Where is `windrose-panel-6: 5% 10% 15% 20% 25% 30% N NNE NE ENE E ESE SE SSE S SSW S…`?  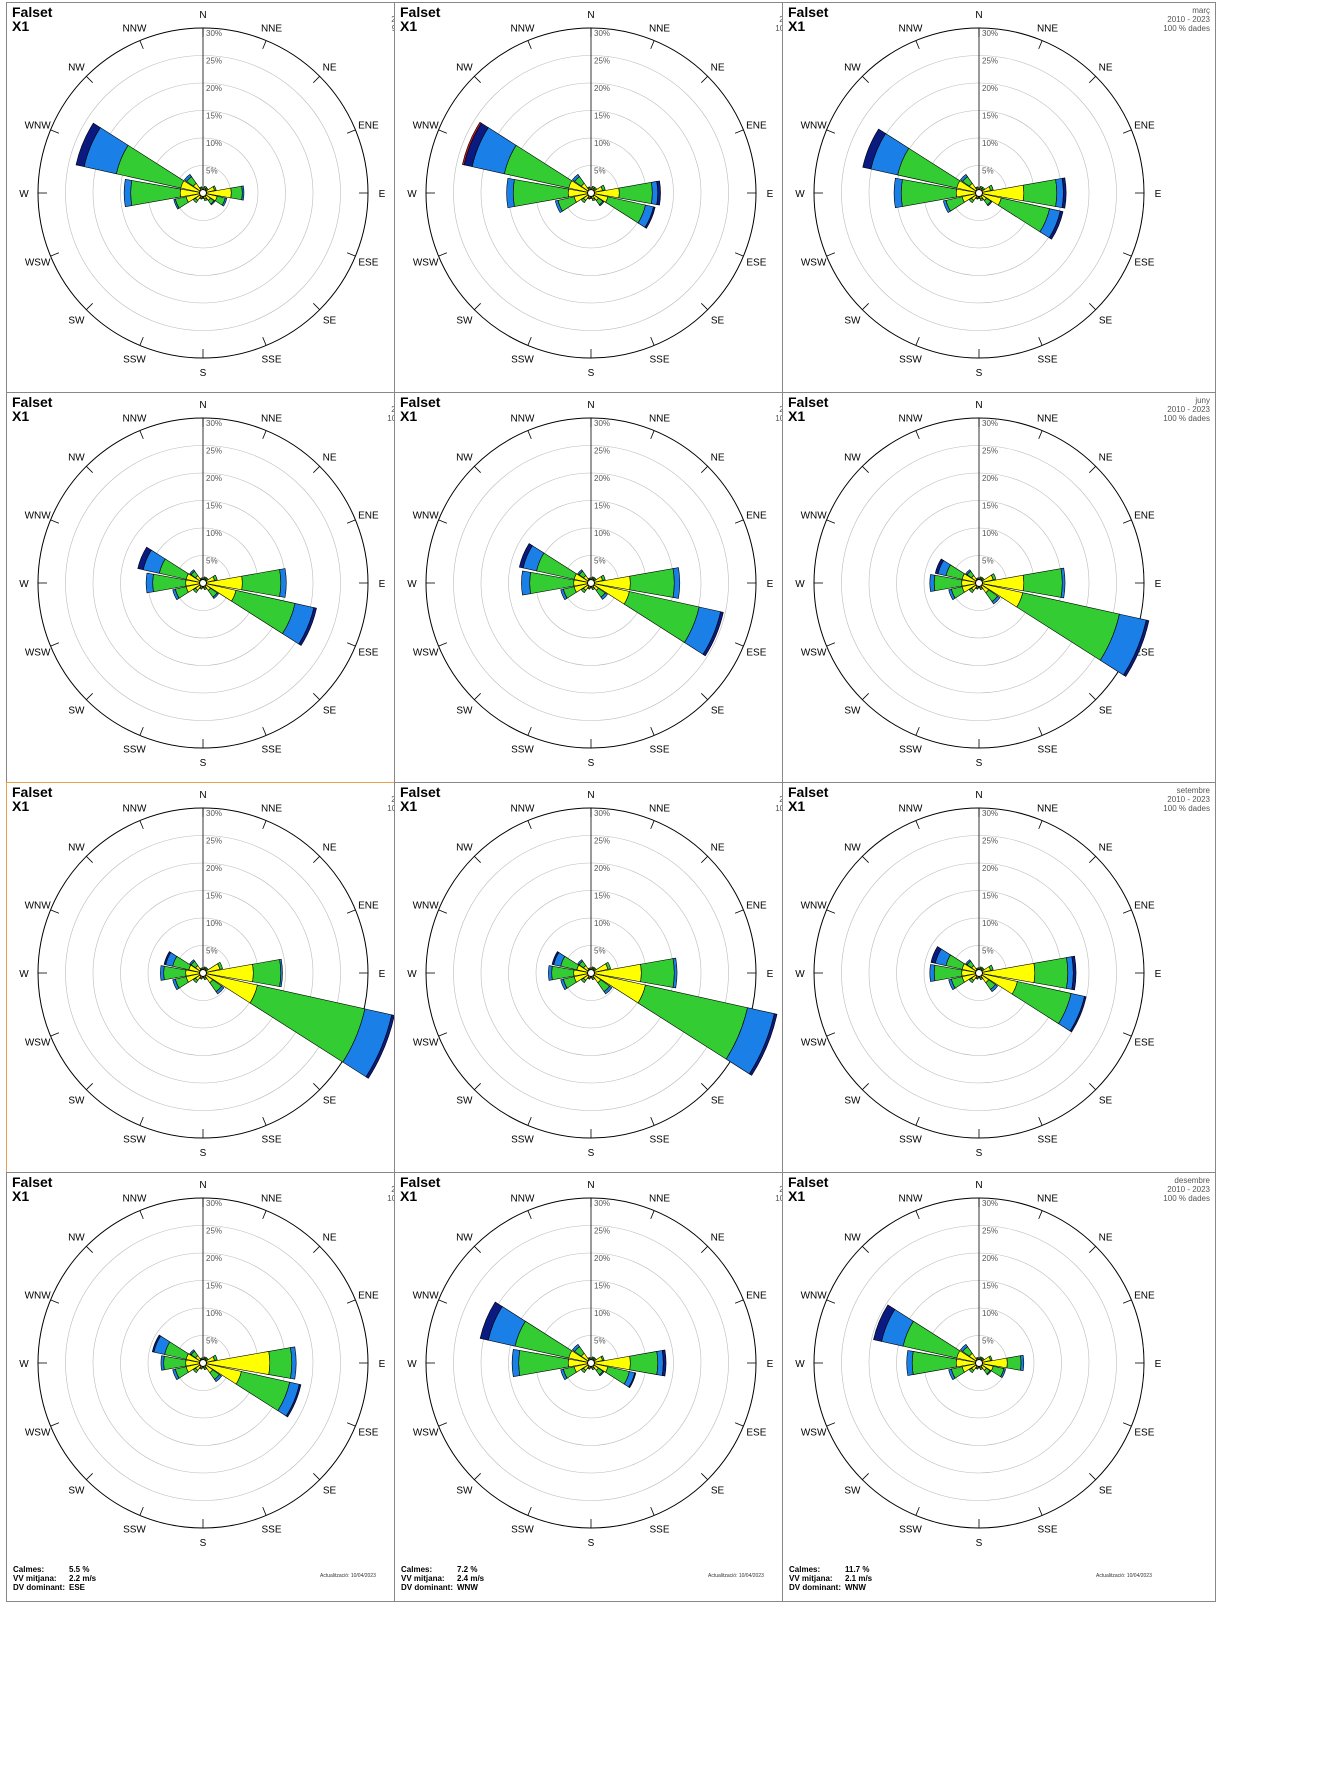 windrose-panel-6: 5% 10% 15% 20% 25% 30% N NNE NE ENE E ESE SE SSE S SSW S… is located at coordinates (999, 607).